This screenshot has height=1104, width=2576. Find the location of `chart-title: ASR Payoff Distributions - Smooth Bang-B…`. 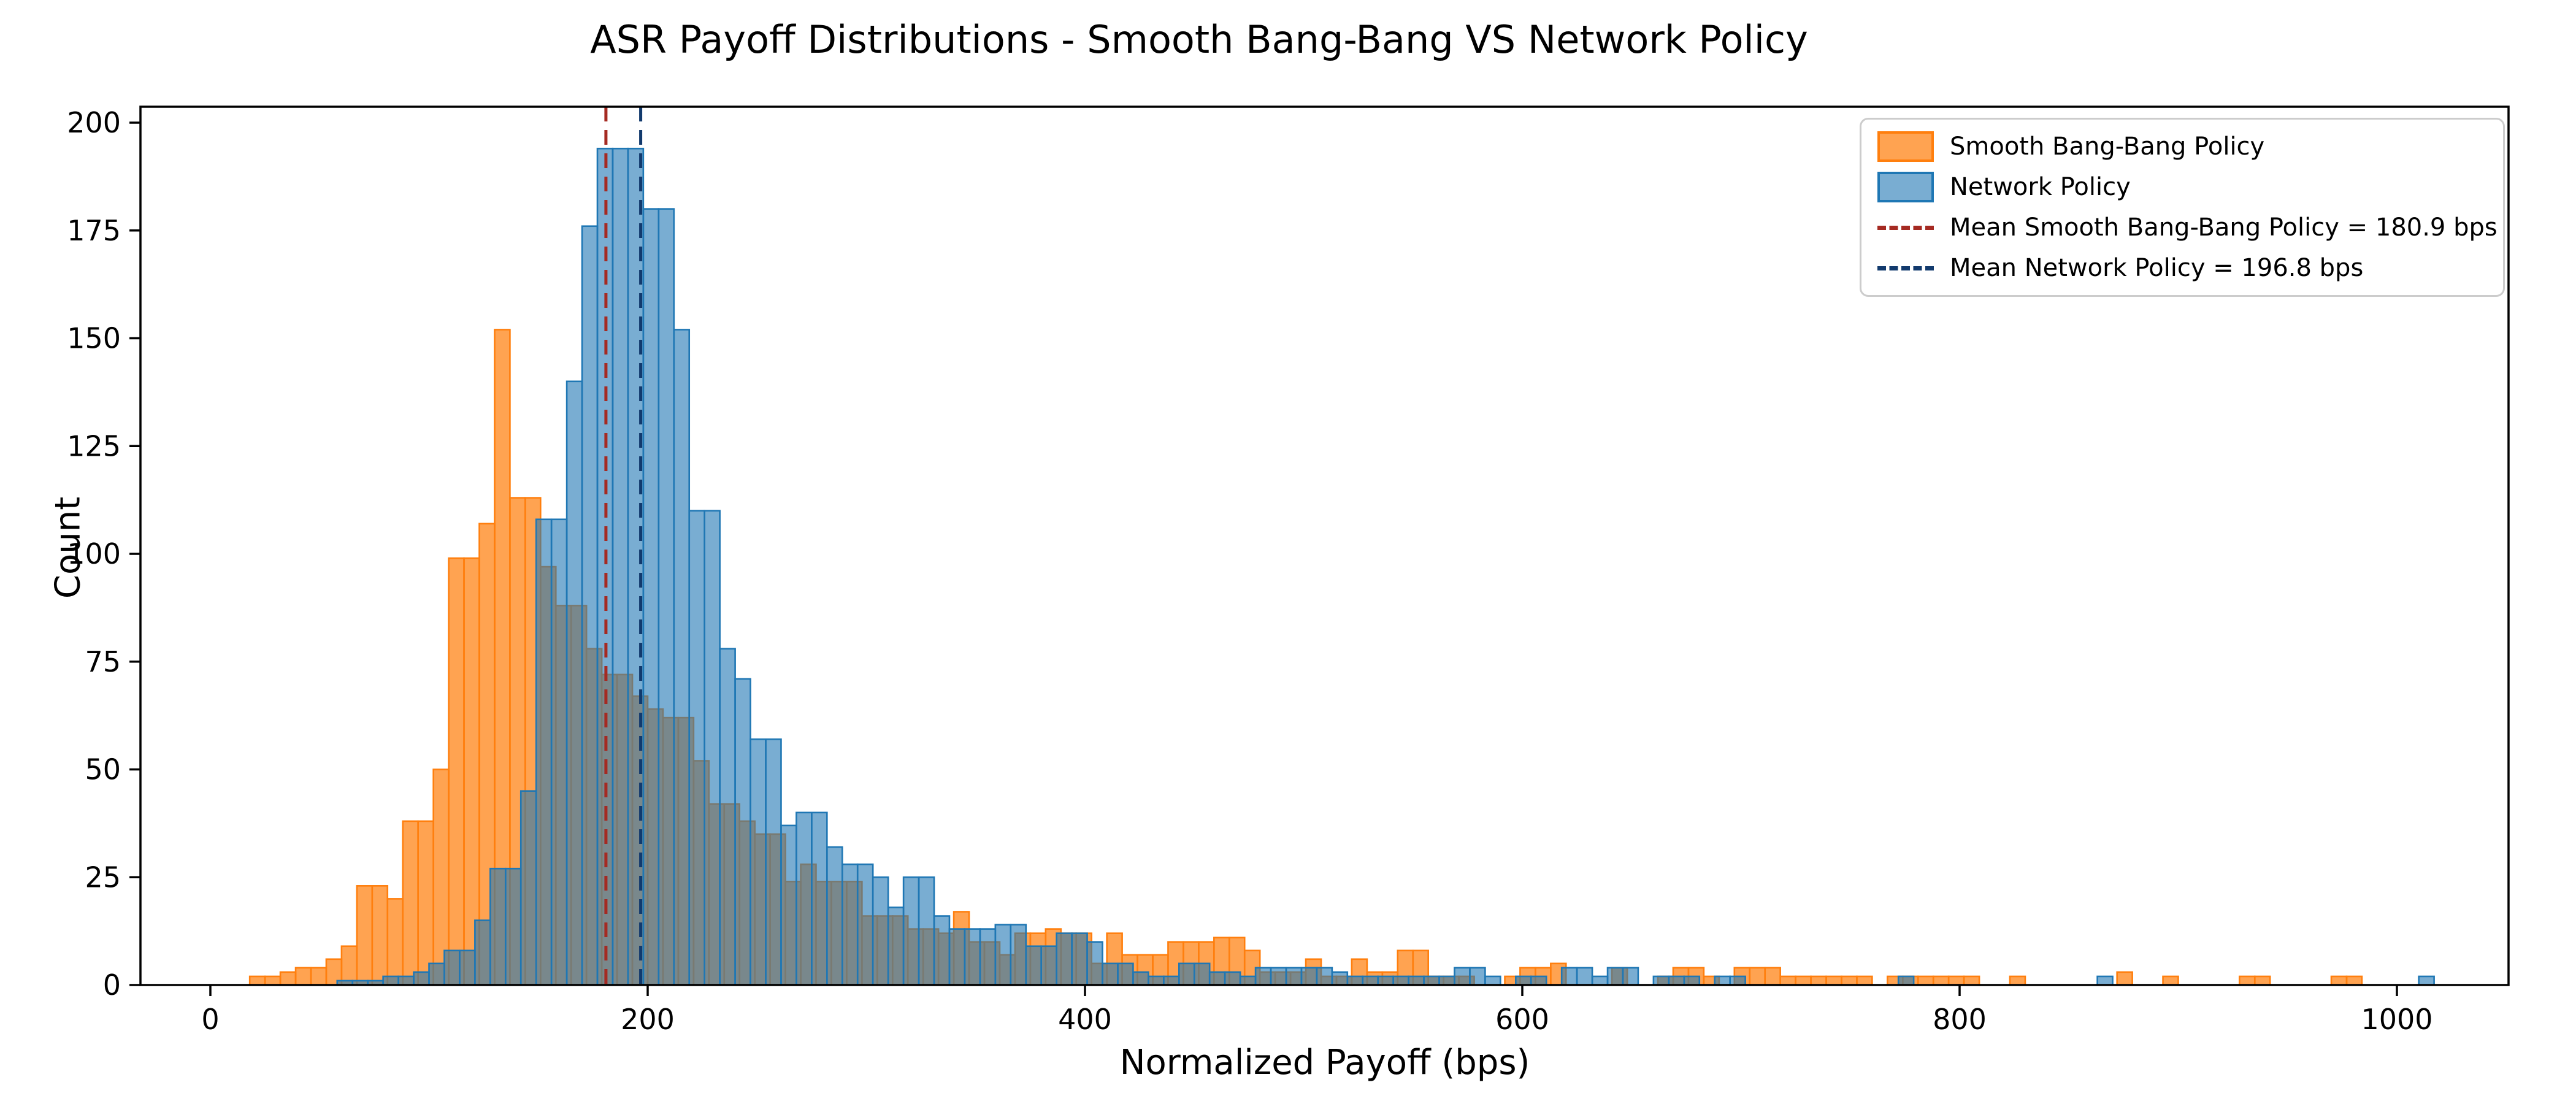

chart-title: ASR Payoff Distributions - Smooth Bang-B… is located at coordinates (1199, 39).